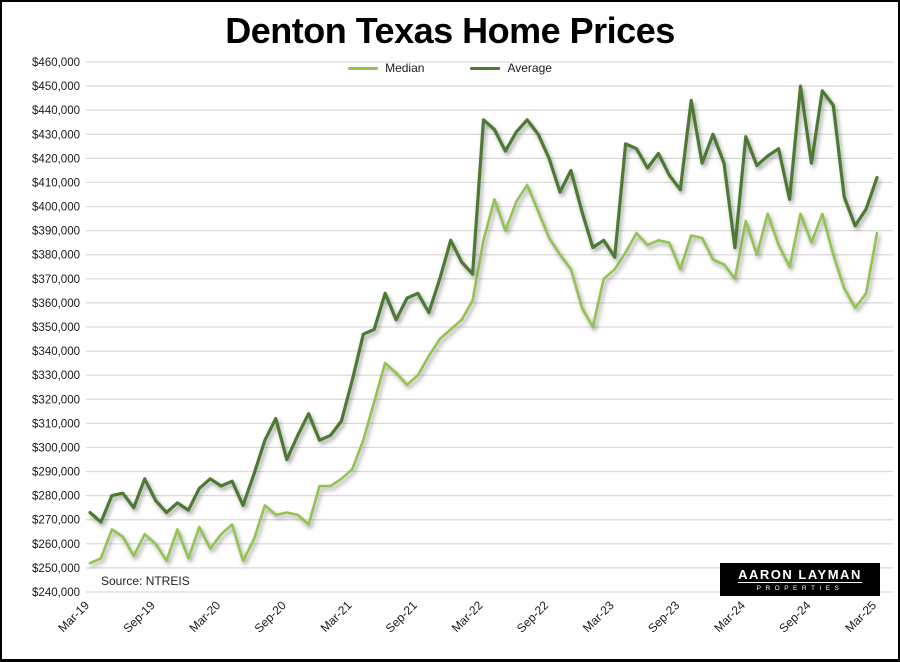  I want to click on svg-text: $260,000, so click(56, 545).